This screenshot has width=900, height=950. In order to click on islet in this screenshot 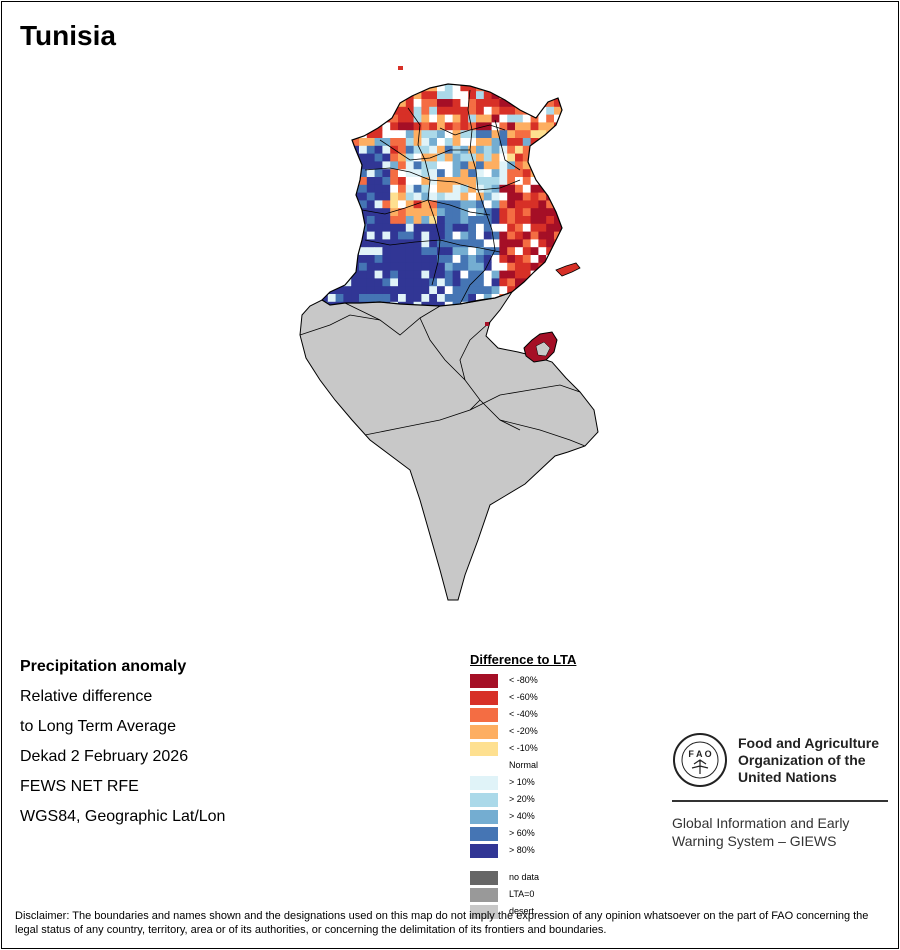, I will do `click(487, 324)`.